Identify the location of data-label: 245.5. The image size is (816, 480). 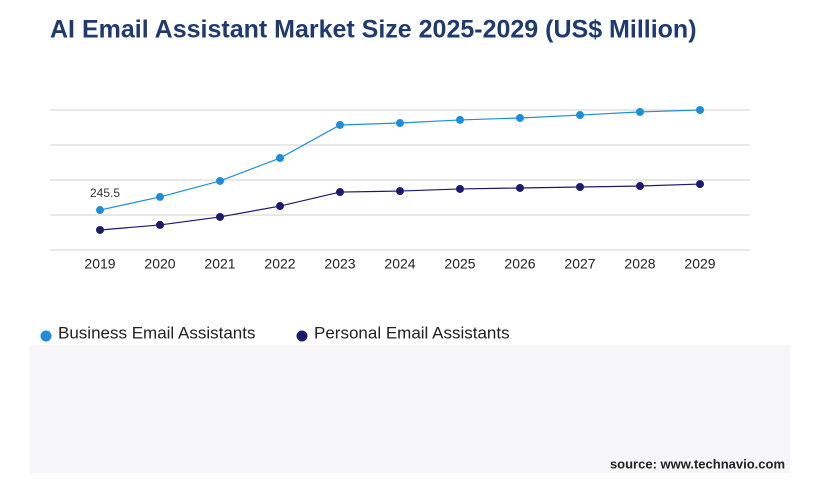
(105, 193).